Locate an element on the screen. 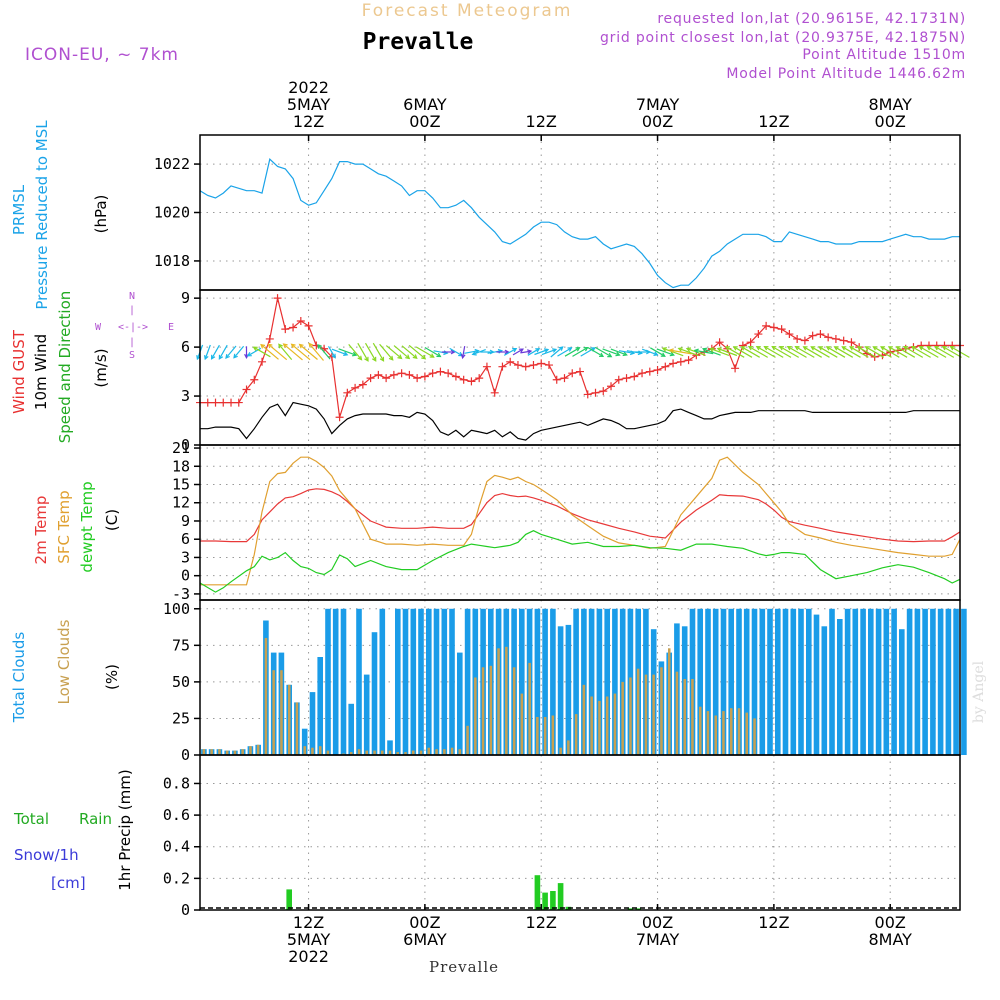 This screenshot has width=1000, height=1000. temp-ytick-label: 9 is located at coordinates (185, 521).